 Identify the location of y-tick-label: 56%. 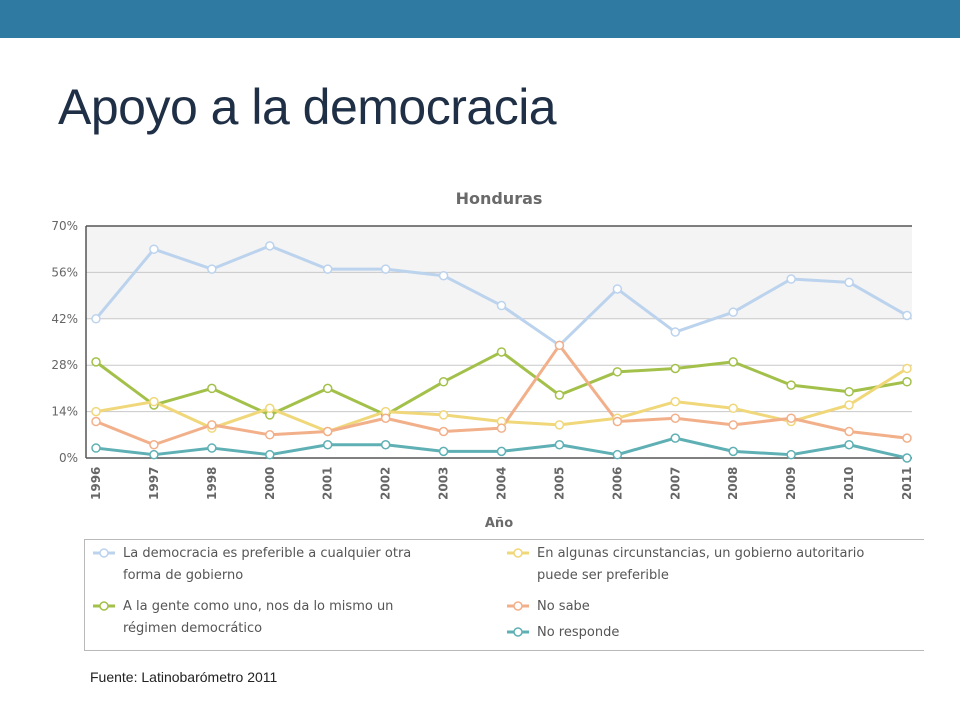
(64, 272).